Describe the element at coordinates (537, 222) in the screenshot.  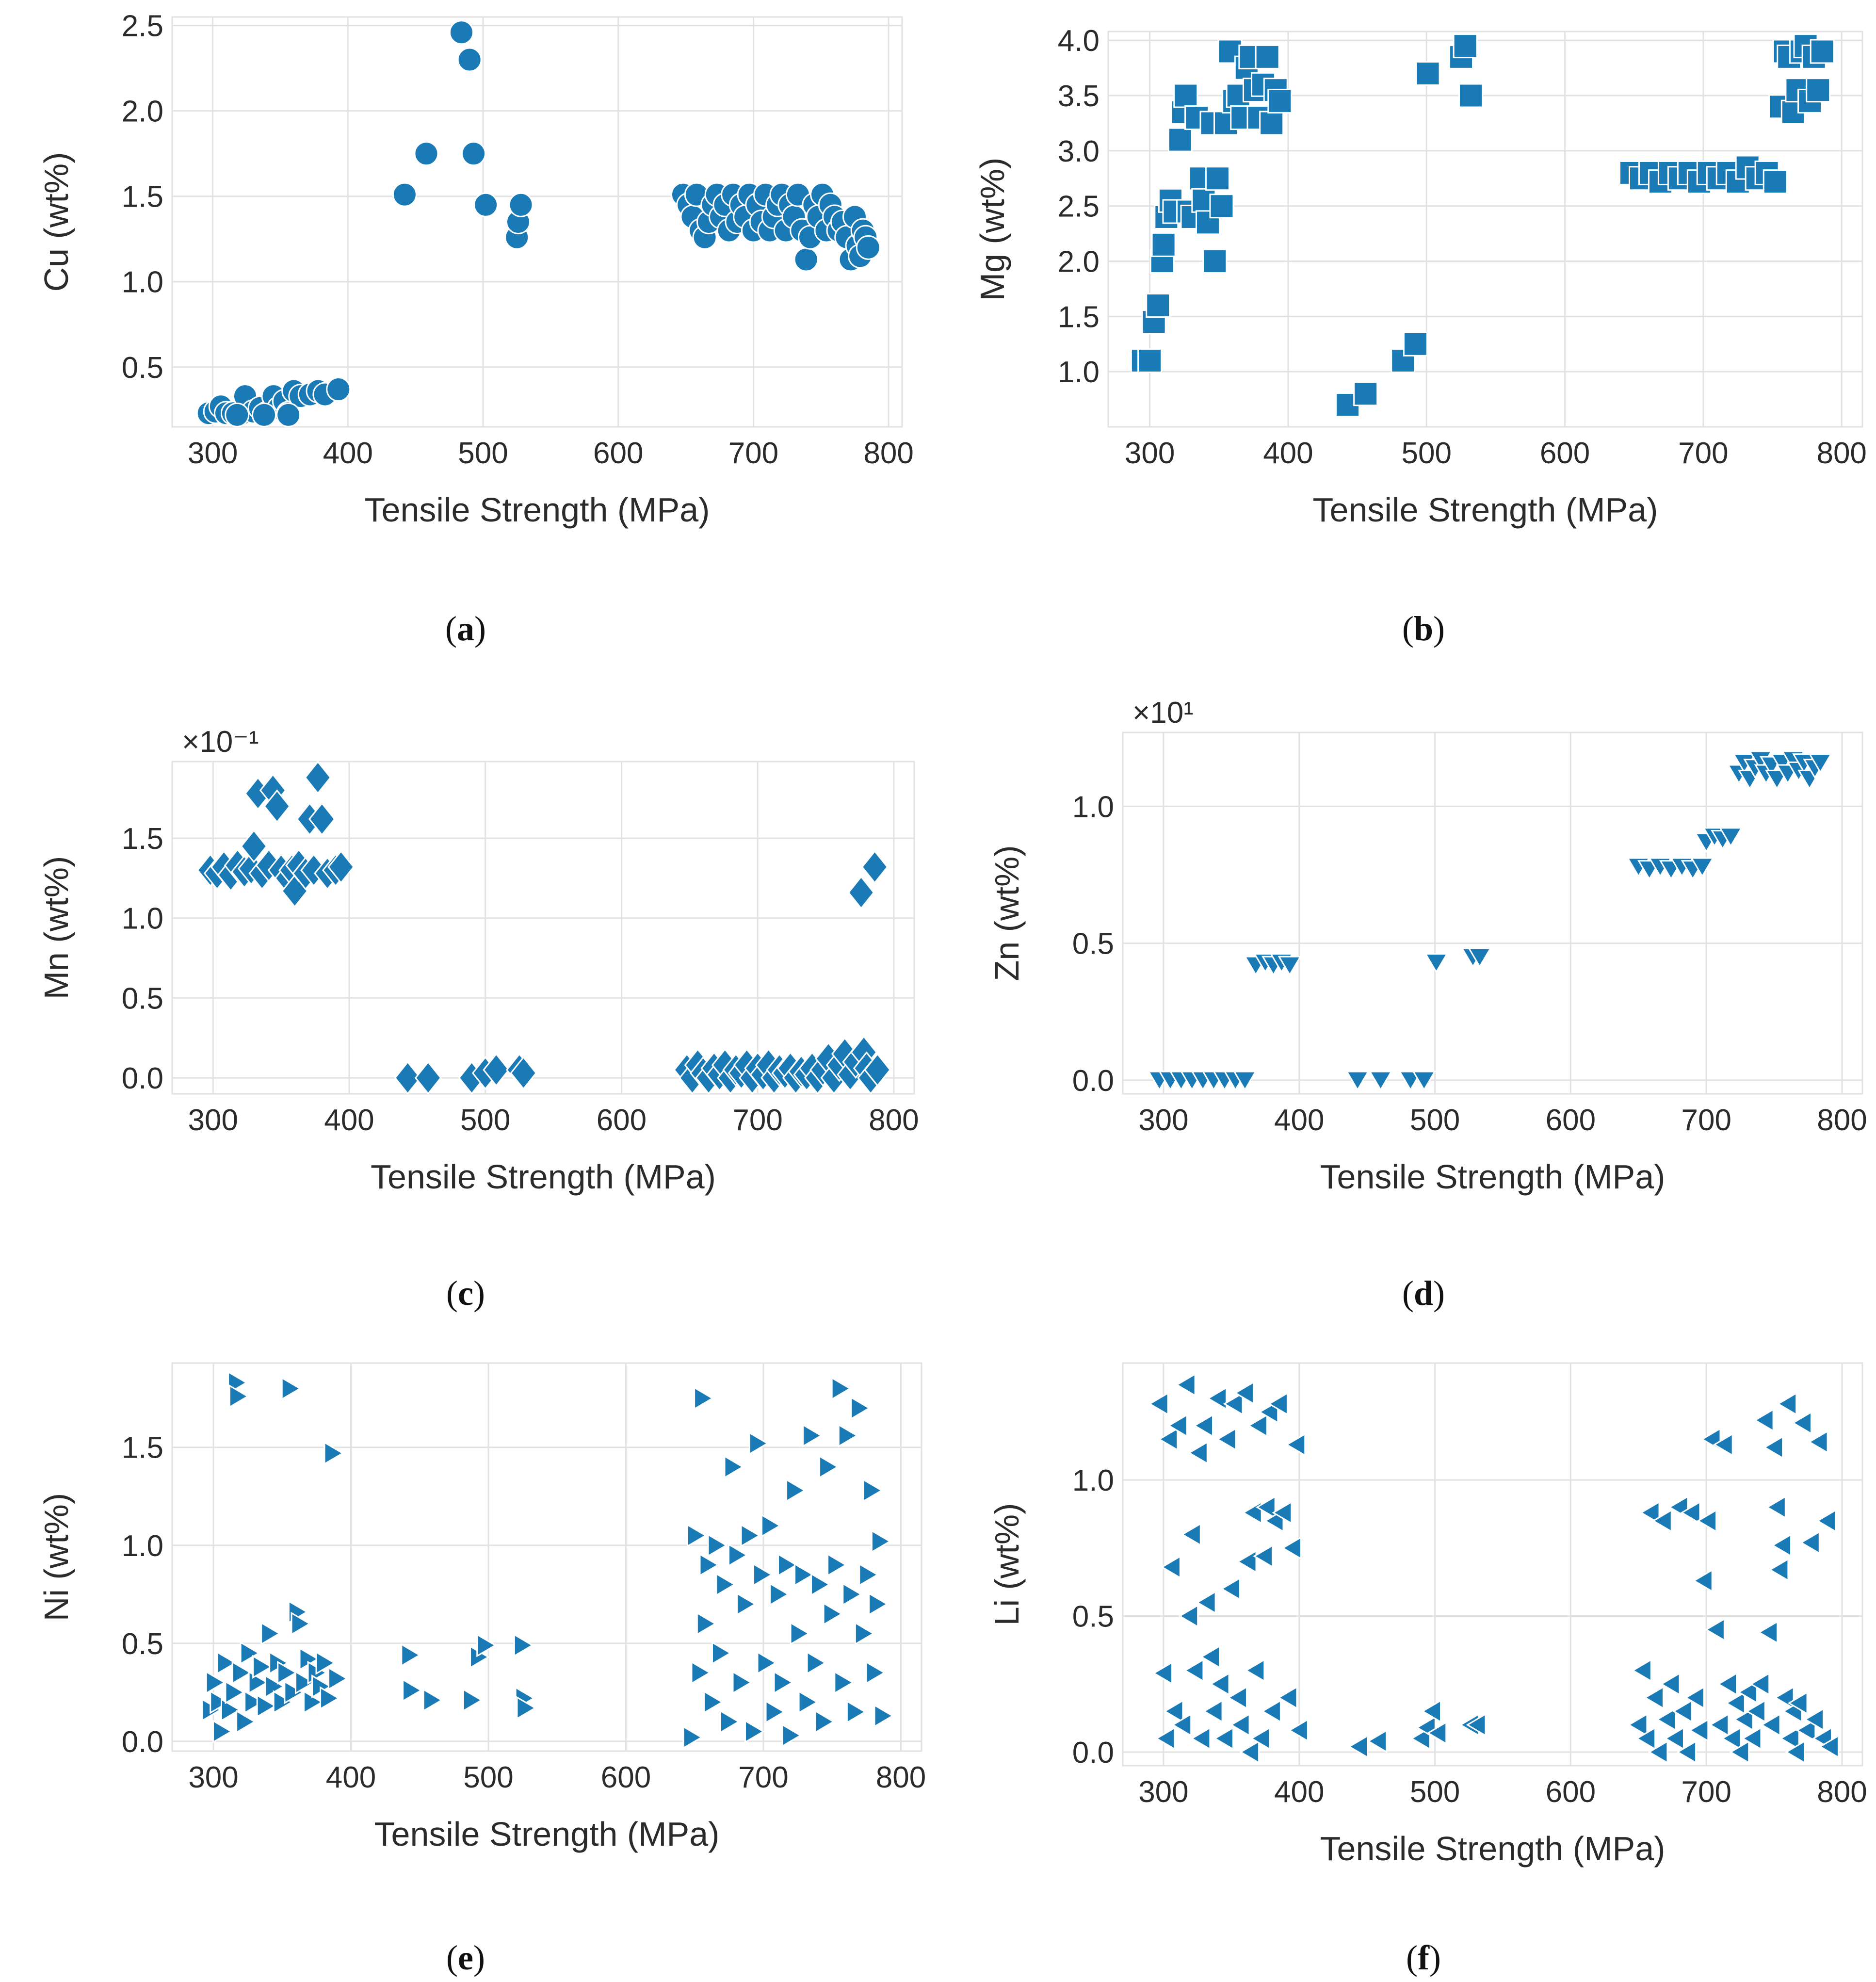
I see `grid-a` at that location.